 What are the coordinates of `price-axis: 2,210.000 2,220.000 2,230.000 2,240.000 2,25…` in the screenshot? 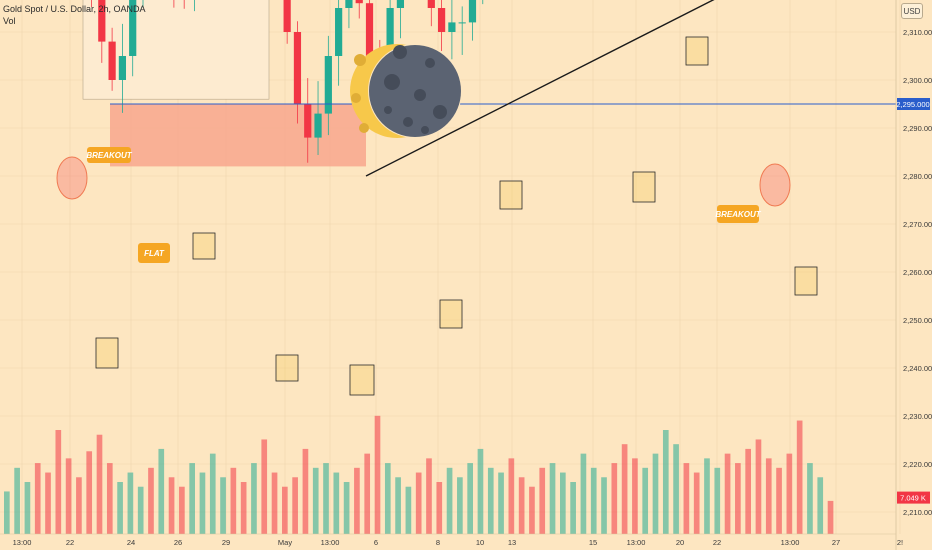 It's located at (913, 275).